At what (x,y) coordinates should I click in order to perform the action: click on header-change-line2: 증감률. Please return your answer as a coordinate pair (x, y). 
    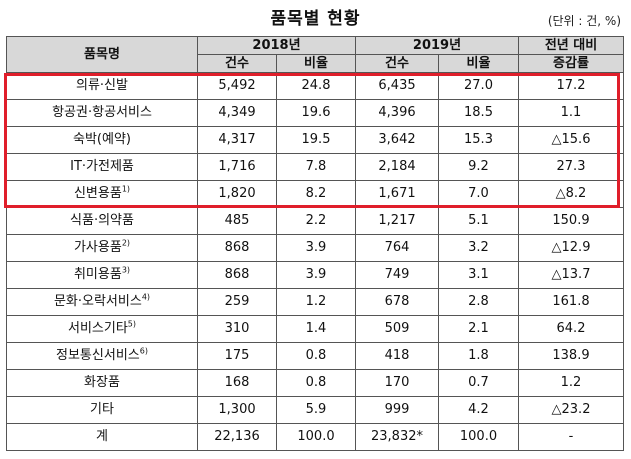
    Looking at the image, I should click on (571, 63).